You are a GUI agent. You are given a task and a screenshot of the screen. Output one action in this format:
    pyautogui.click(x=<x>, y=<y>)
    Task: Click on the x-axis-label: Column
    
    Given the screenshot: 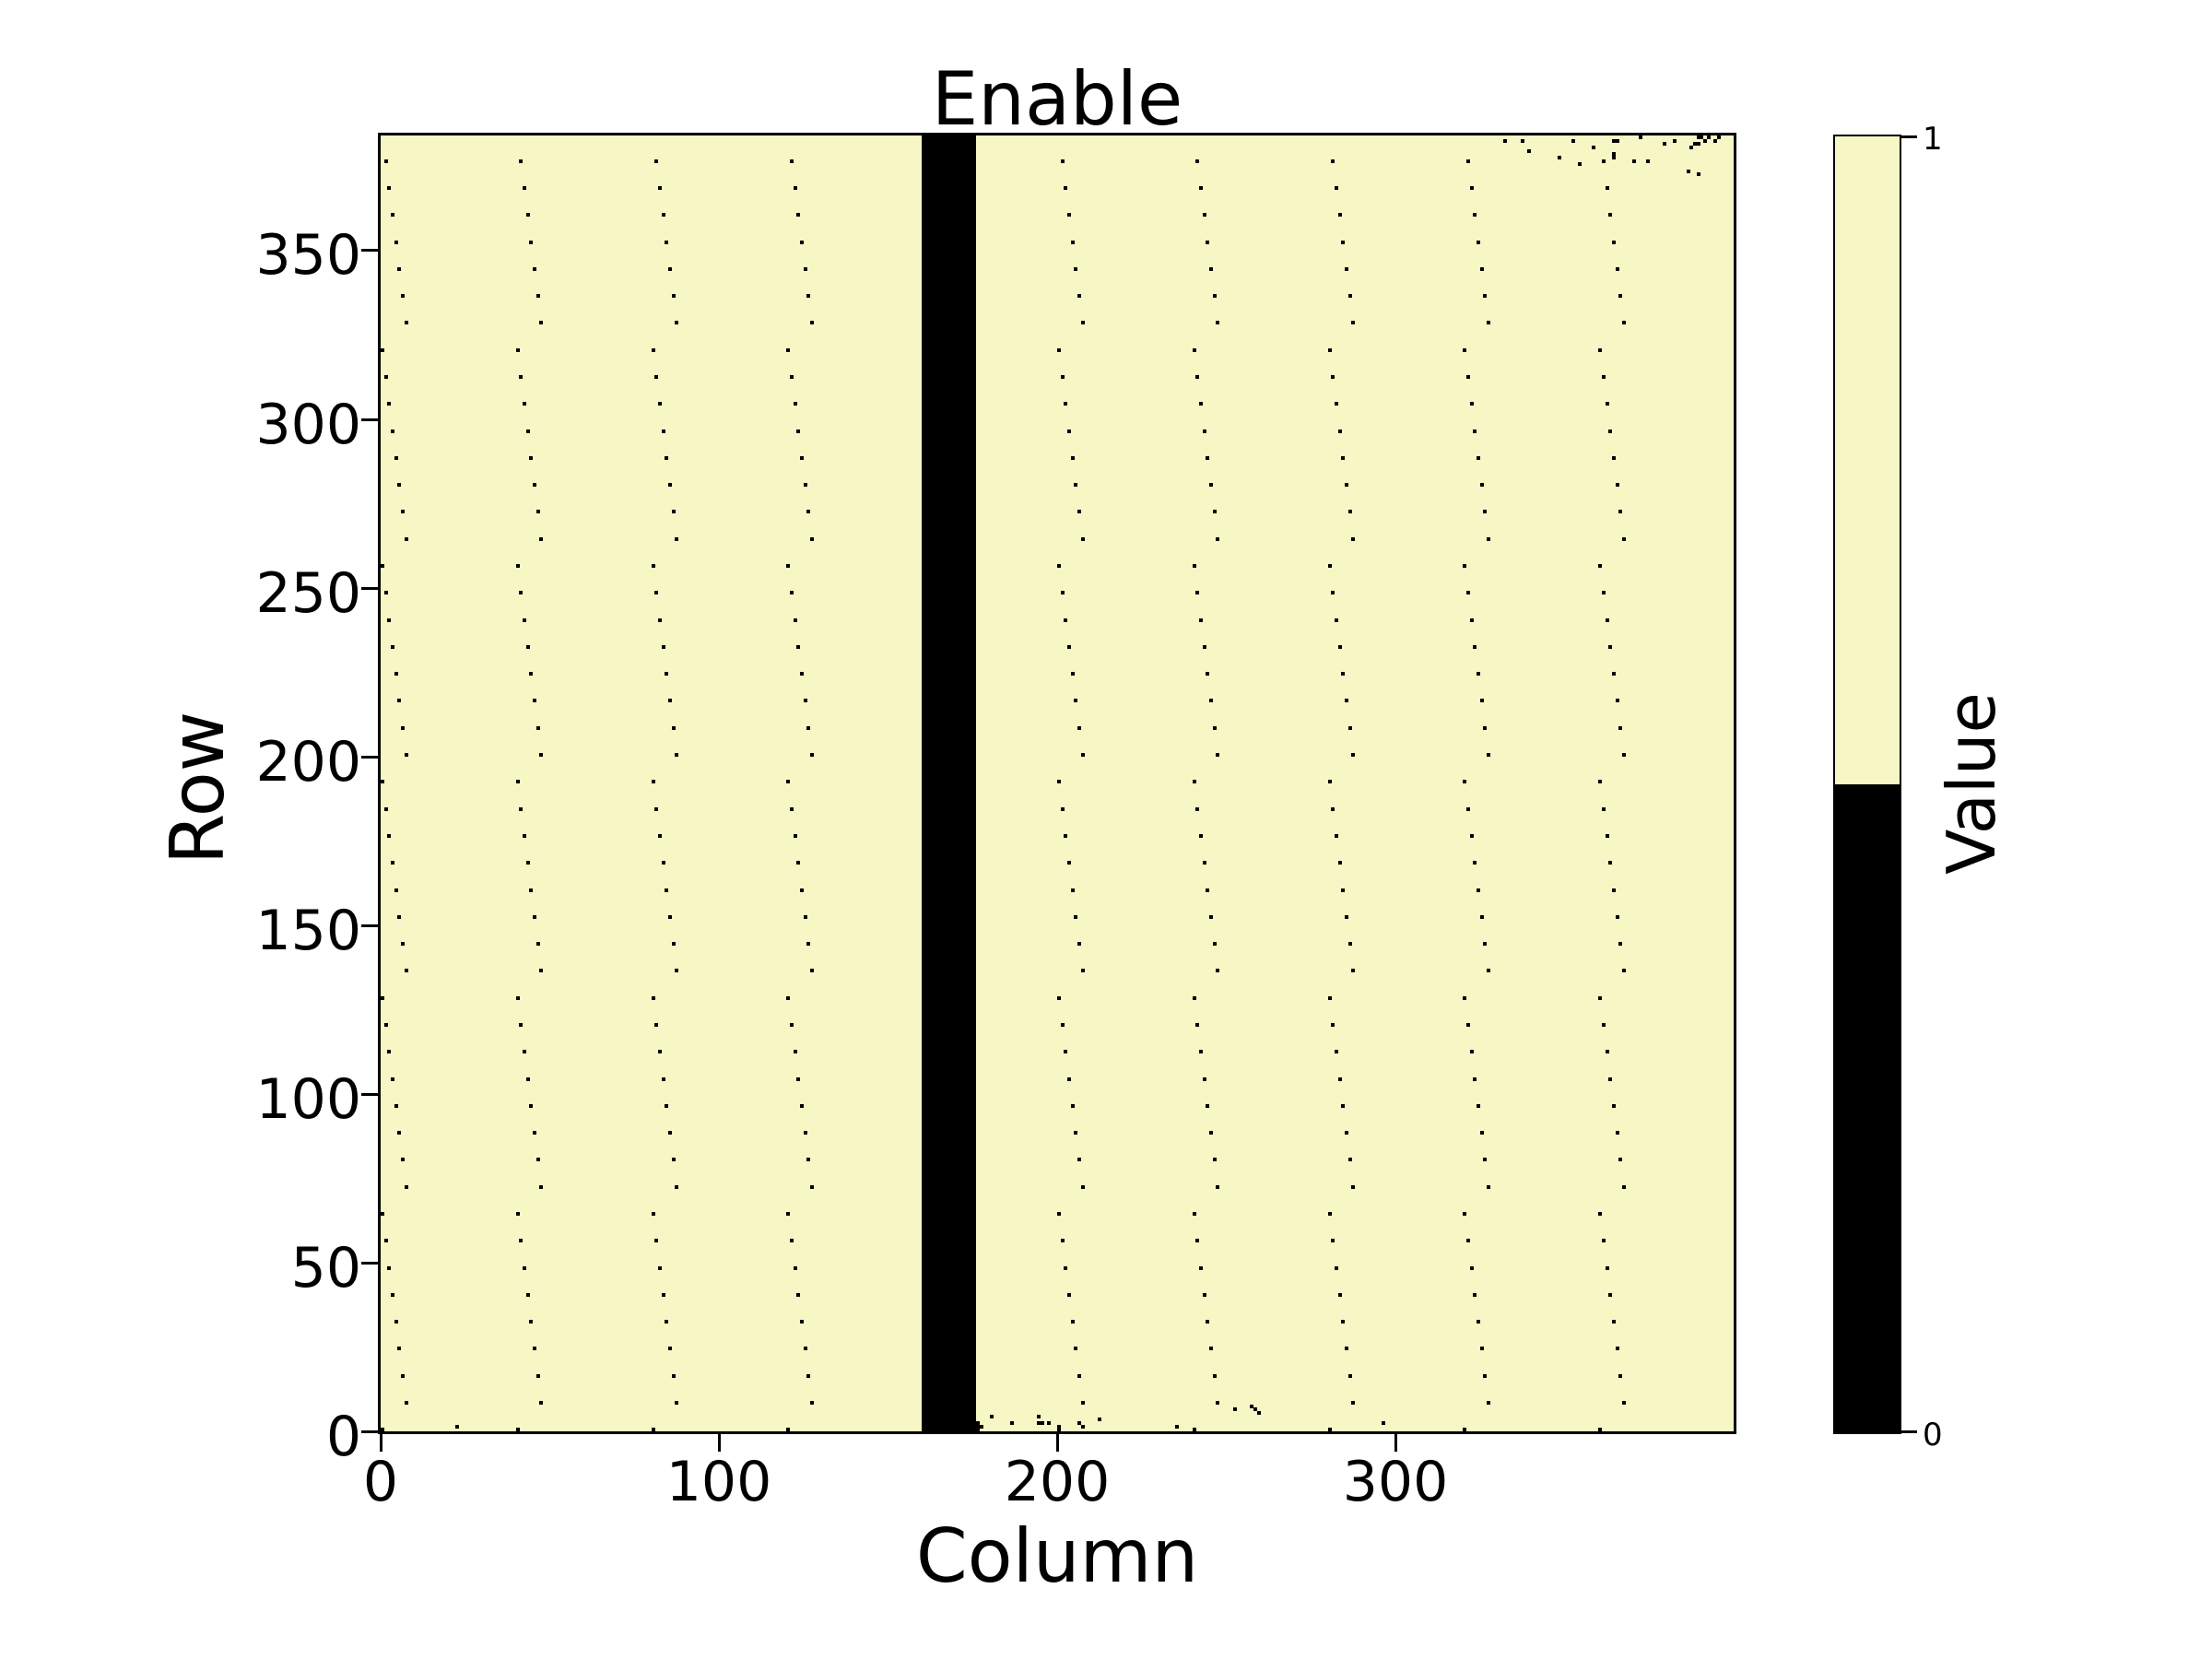 What is the action you would take?
    pyautogui.click(x=1057, y=1556)
    